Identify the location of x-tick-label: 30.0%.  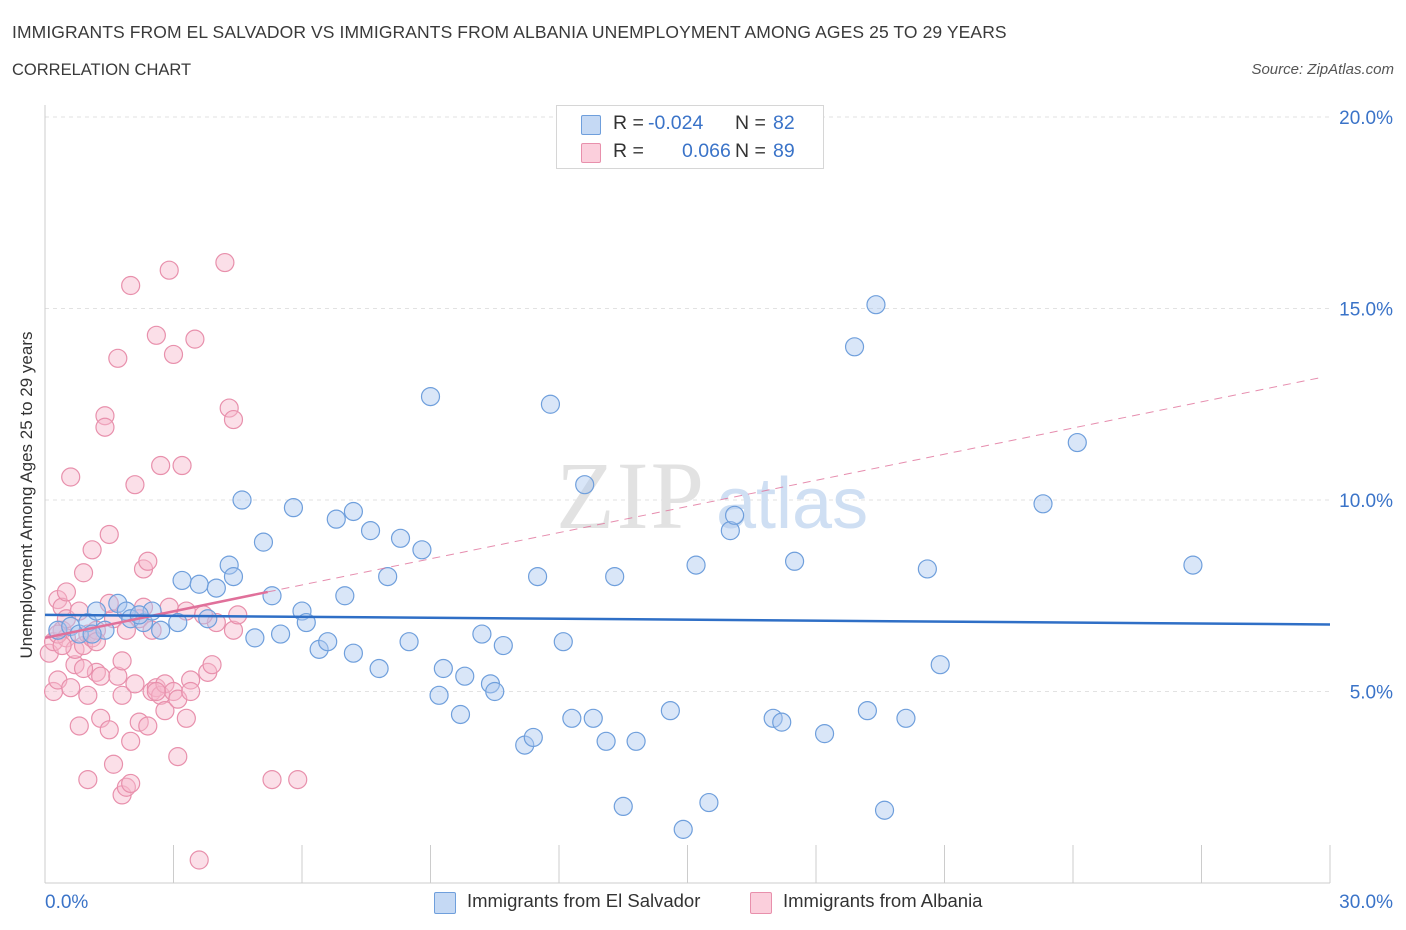
(1366, 902).